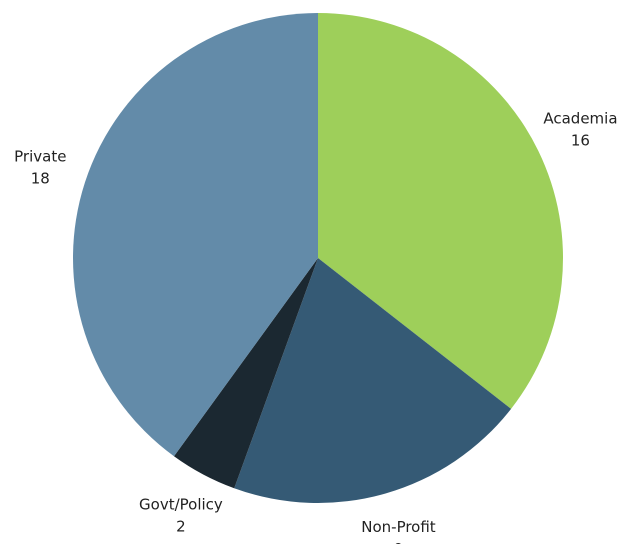 The image size is (636, 544). Describe the element at coordinates (398, 527) in the screenshot. I see `slice-label: Non-Profit` at that location.